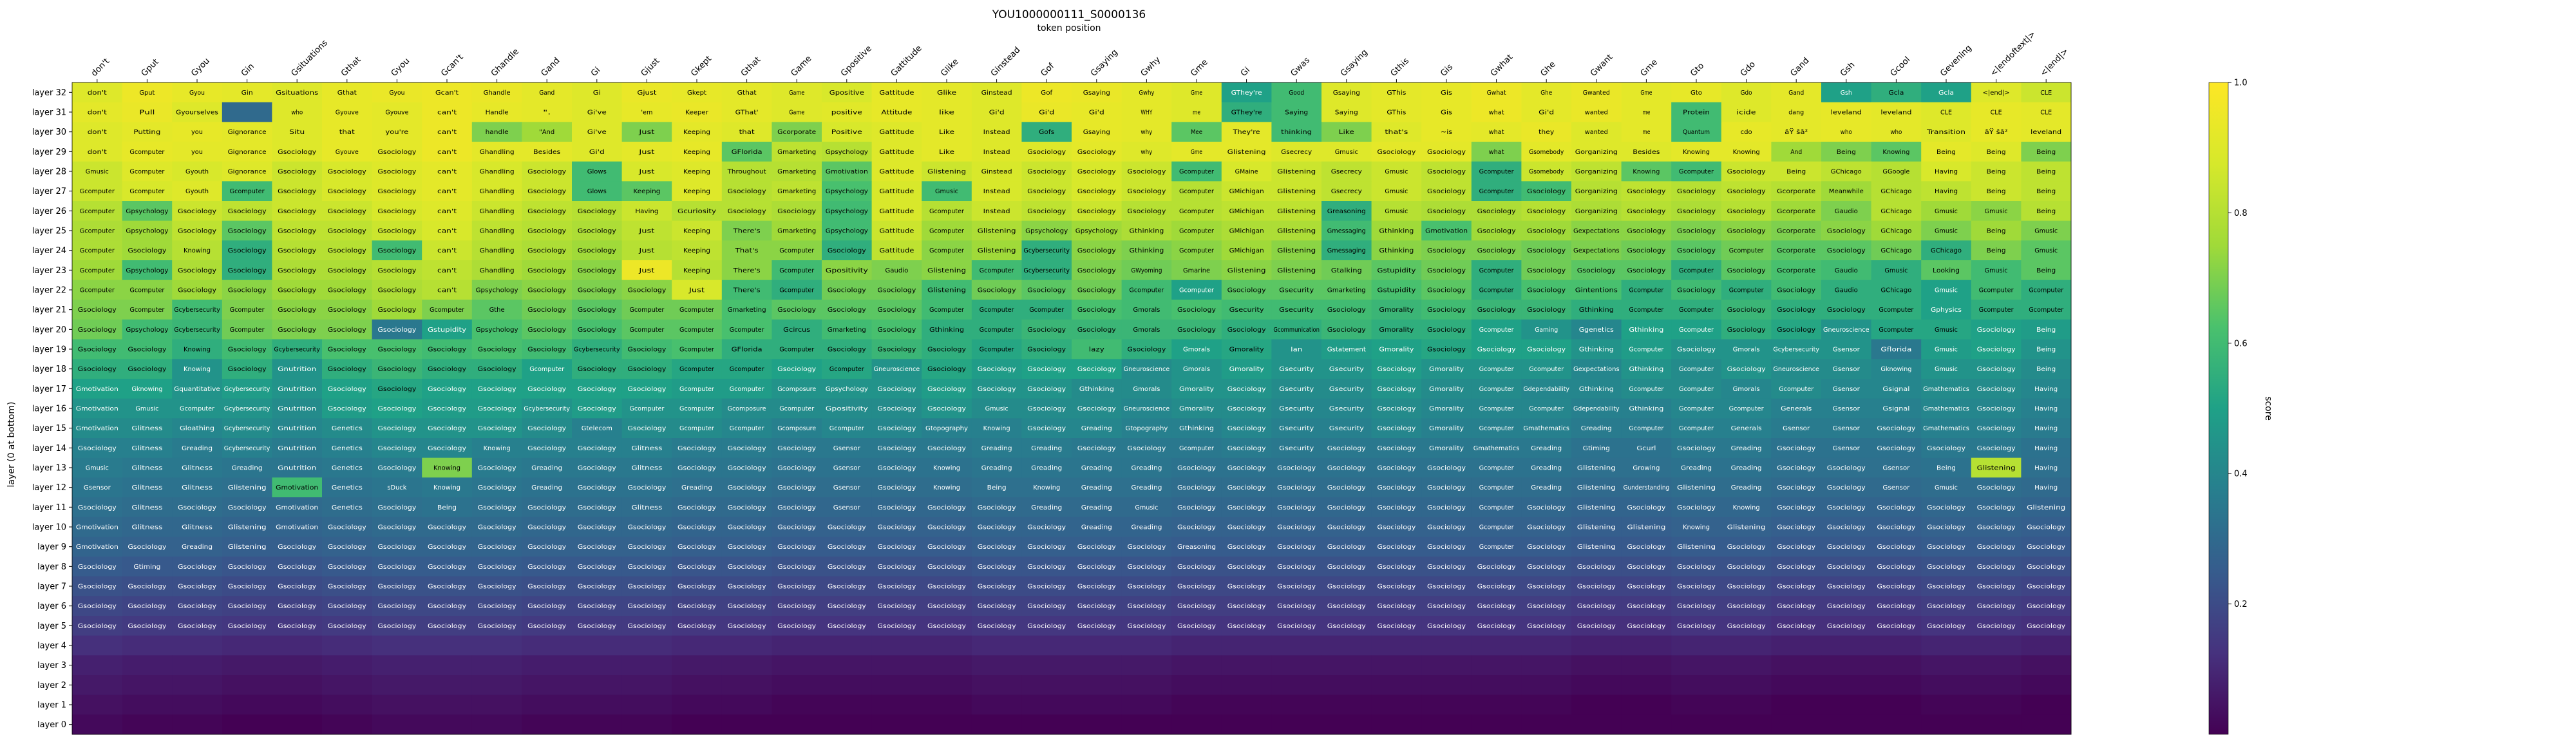  What do you see at coordinates (348, 487) in the screenshot?
I see `cell-label: Genetics` at bounding box center [348, 487].